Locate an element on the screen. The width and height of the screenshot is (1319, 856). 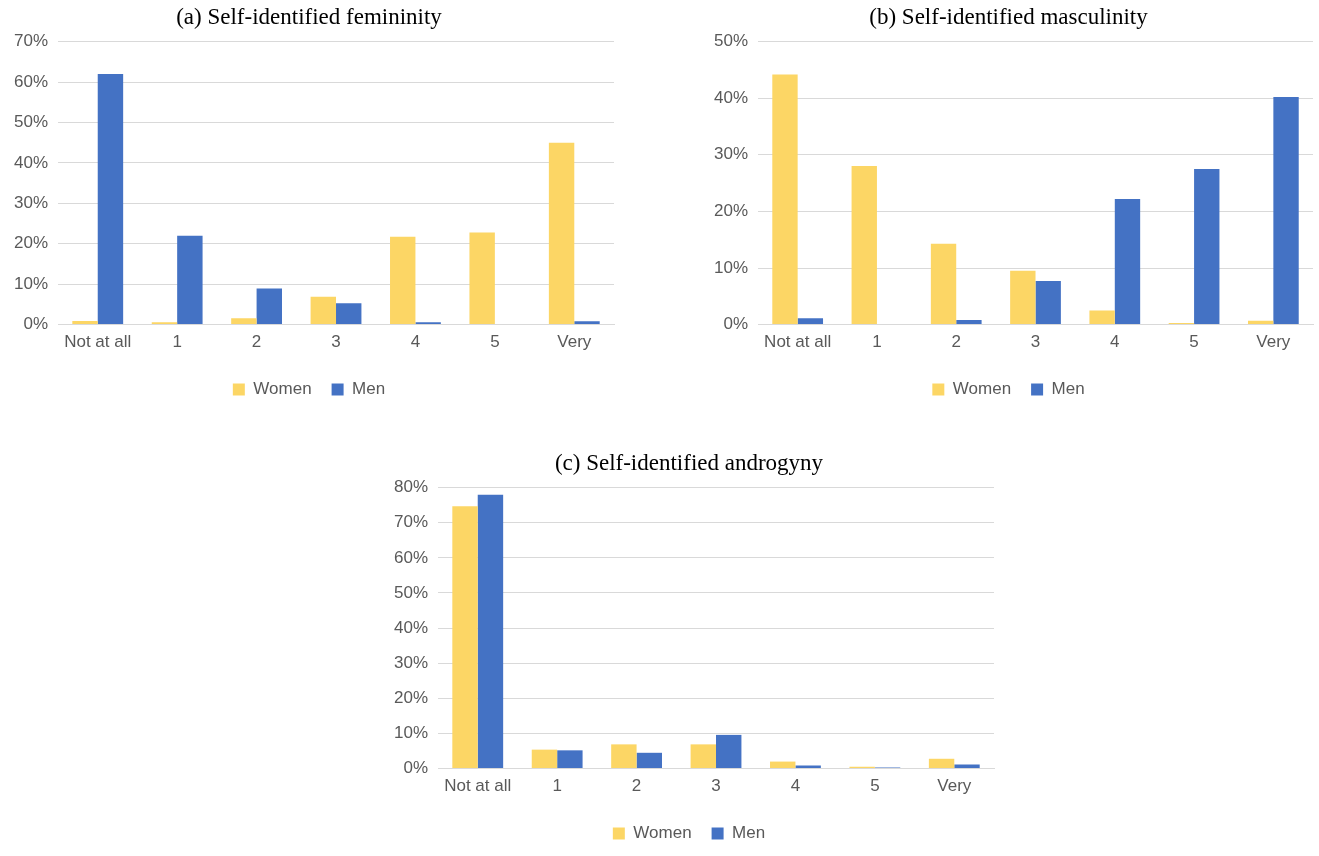
chart-title: (c) Self-identified androgyny is located at coordinates (689, 462).